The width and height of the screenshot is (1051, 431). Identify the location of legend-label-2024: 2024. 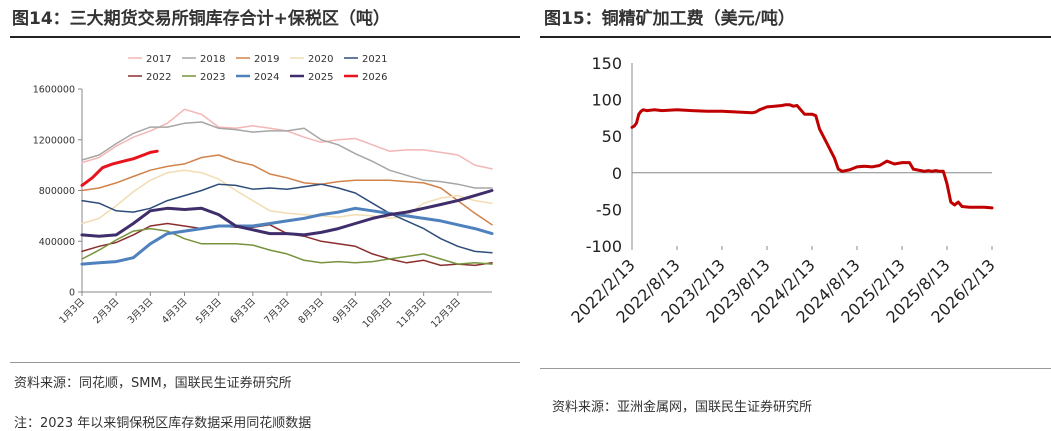
(266, 77).